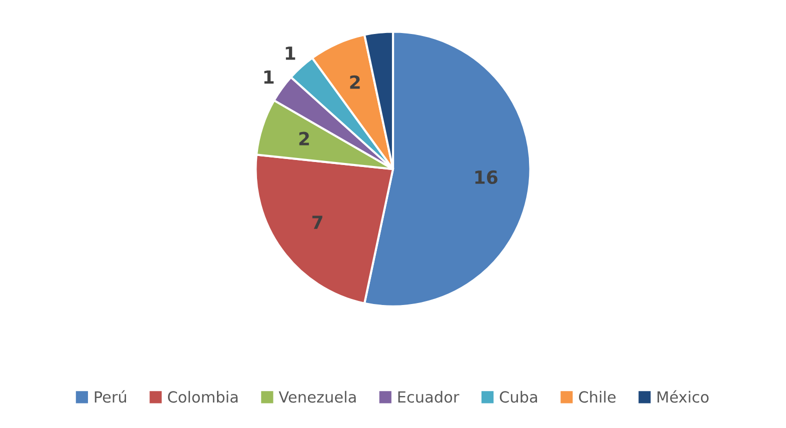  I want to click on data-label: 7, so click(317, 222).